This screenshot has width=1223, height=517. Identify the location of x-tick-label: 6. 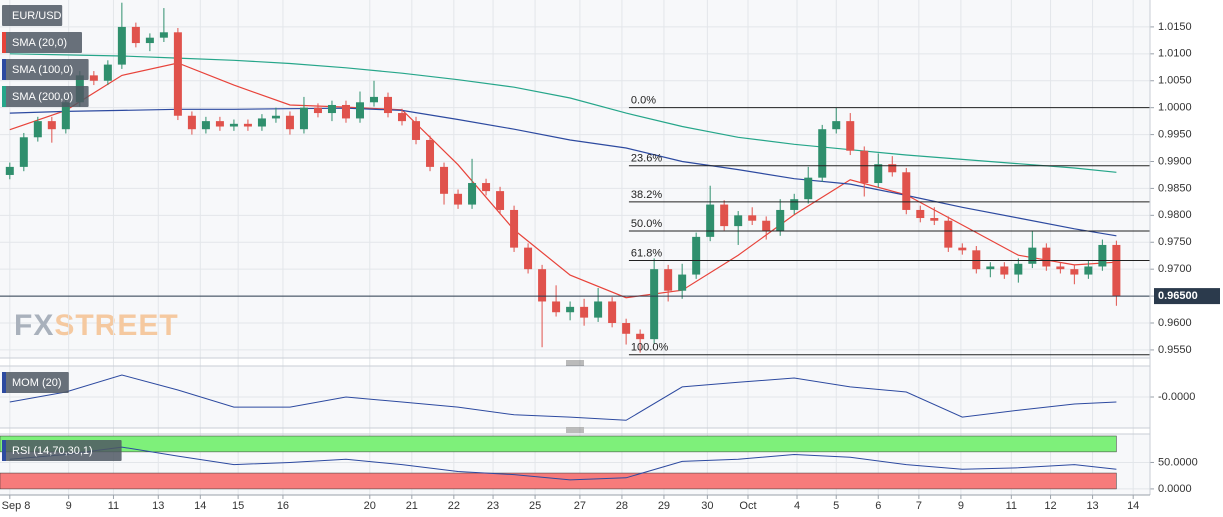
(878, 506).